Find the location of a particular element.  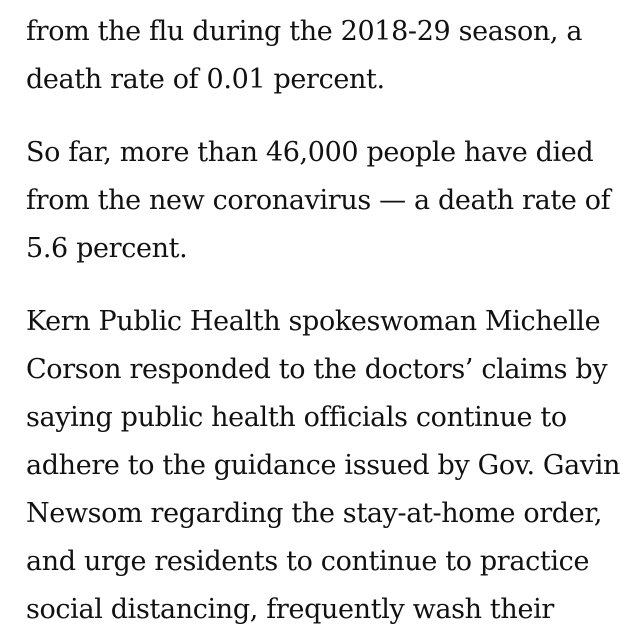

paragraph-line: social distancing, frequently wash their is located at coordinates (290, 609).